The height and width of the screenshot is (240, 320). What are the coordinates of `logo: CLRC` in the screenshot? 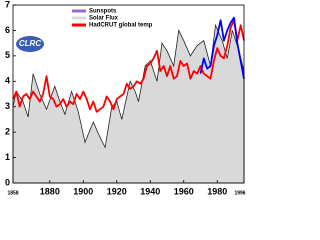 It's located at (30, 44).